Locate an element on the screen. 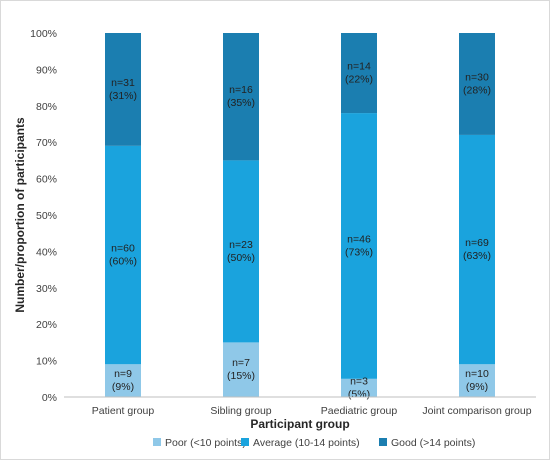  bar-data-label: (60%) is located at coordinates (123, 262).